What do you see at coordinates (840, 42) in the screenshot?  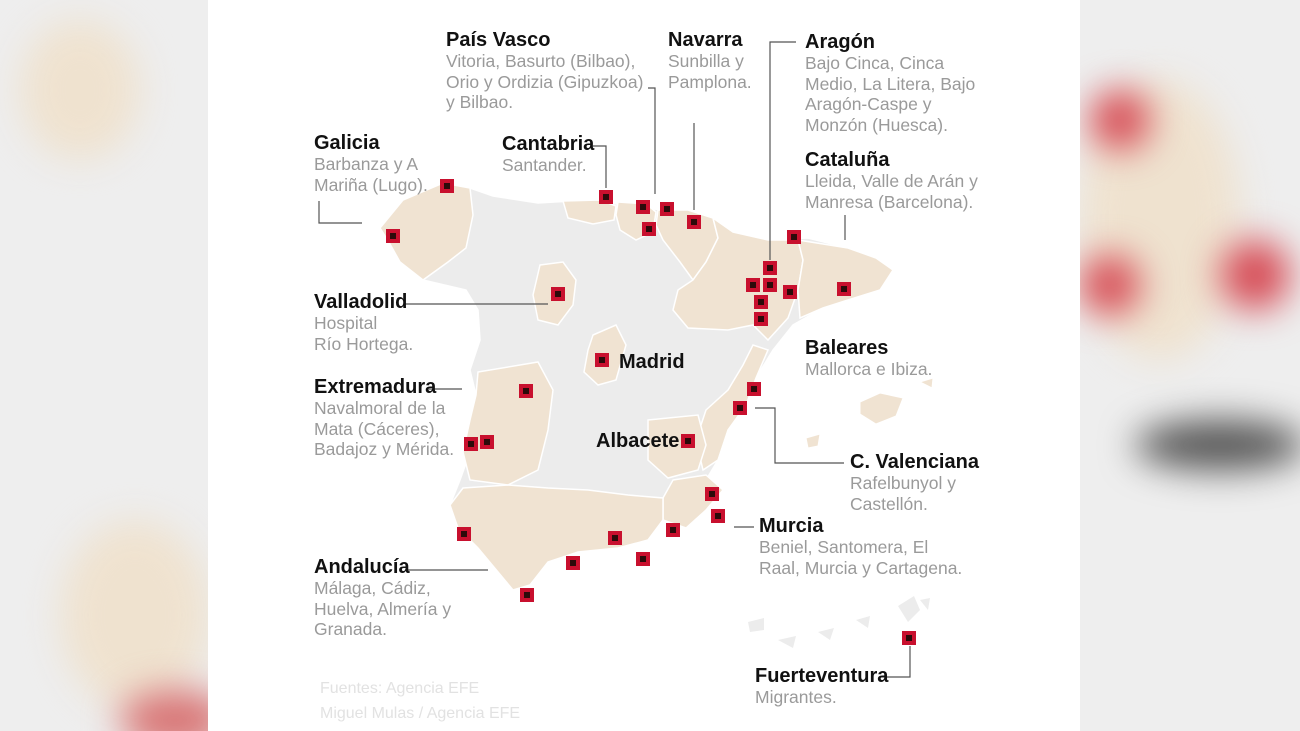 I see `region-name: Aragón` at bounding box center [840, 42].